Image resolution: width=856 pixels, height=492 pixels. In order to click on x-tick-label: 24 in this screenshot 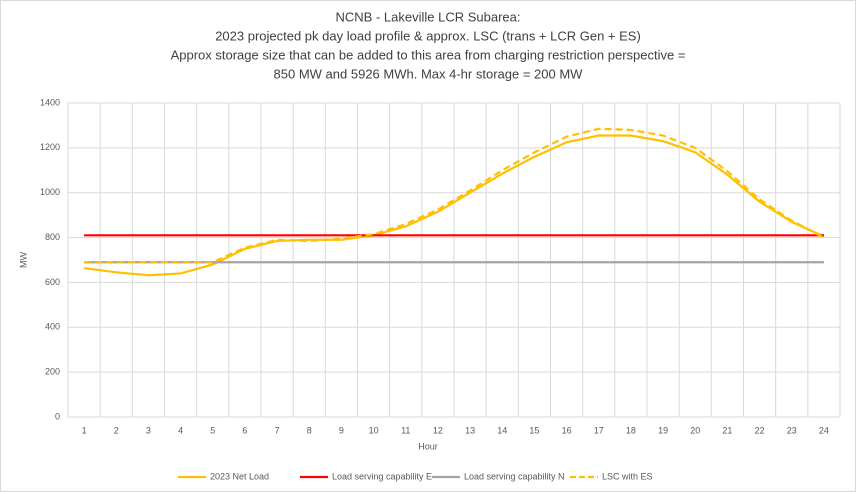, I will do `click(824, 430)`.